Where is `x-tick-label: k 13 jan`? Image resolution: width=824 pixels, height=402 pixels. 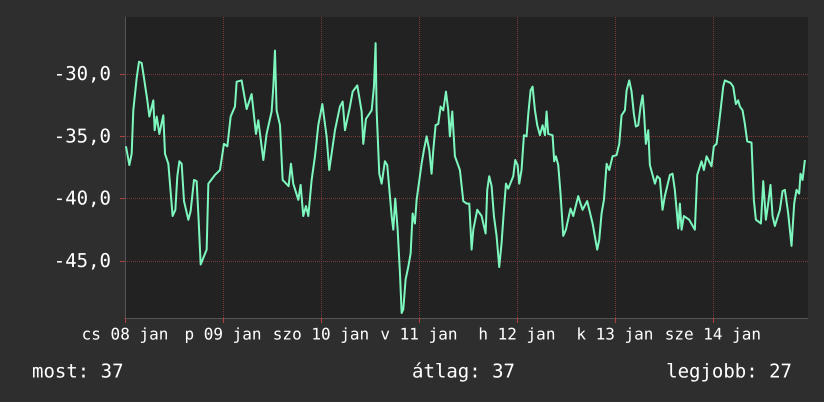 x-tick-label: k 13 jan is located at coordinates (615, 334).